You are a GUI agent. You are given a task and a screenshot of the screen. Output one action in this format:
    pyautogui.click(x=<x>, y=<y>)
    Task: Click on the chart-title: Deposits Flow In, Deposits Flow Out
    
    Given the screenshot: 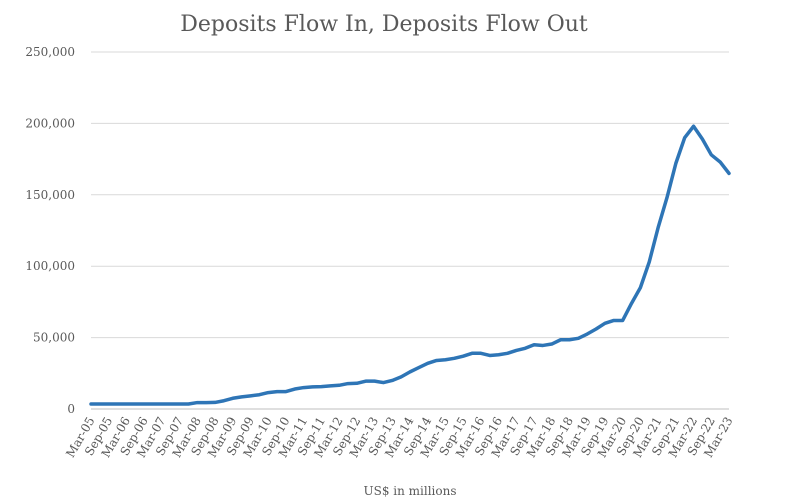 What is the action you would take?
    pyautogui.click(x=384, y=24)
    